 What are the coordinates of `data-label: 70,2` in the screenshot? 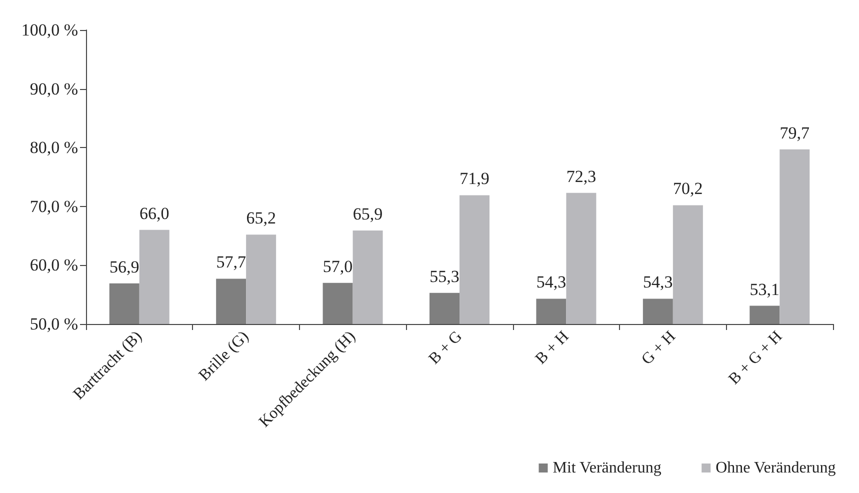 It's located at (688, 188).